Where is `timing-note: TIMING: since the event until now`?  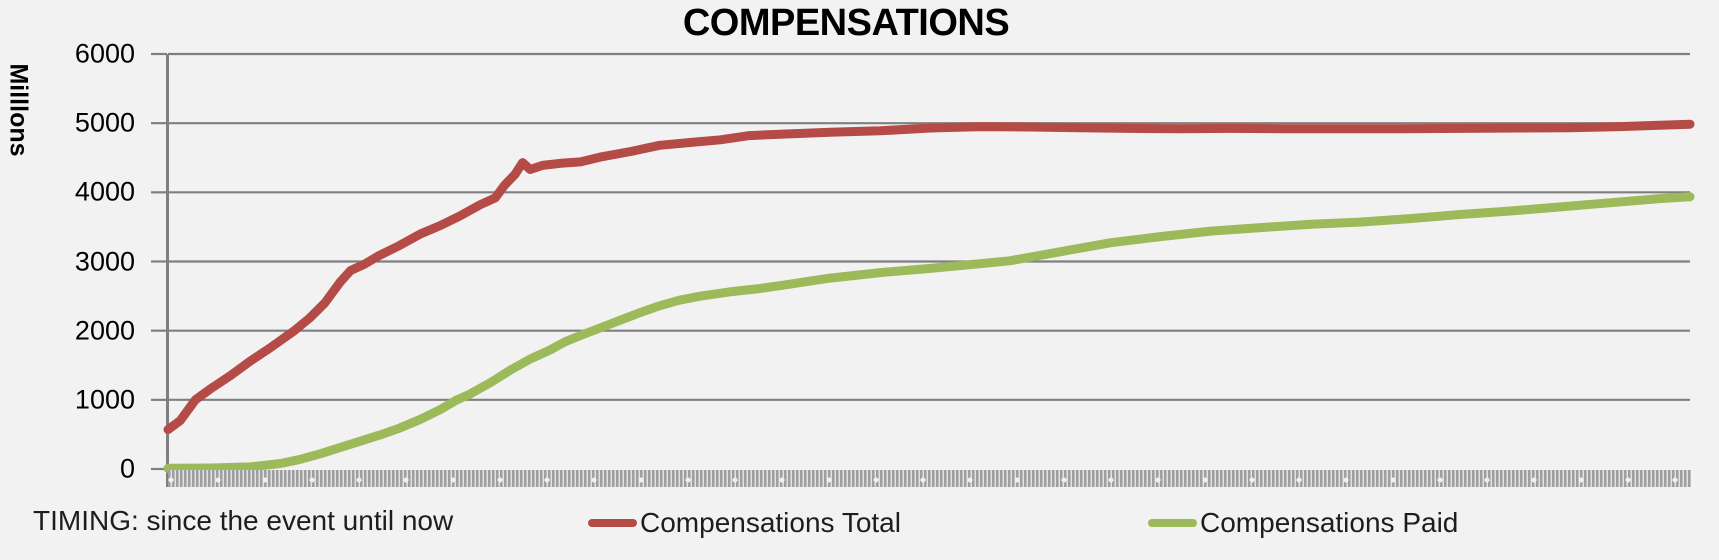 timing-note: TIMING: since the event until now is located at coordinates (243, 520).